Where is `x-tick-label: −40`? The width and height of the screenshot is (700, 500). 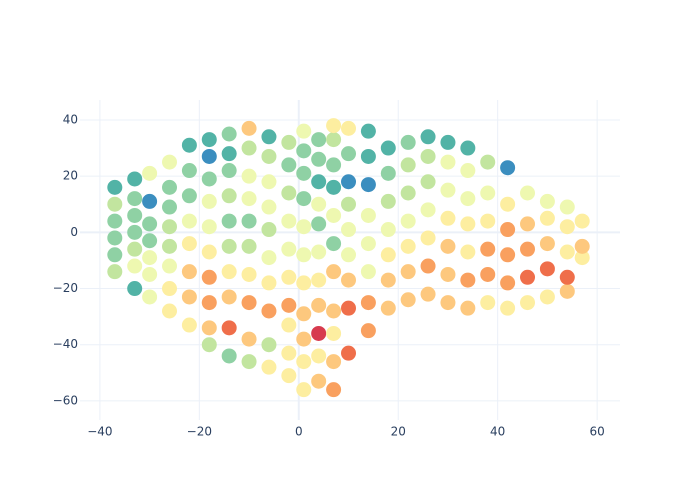 x-tick-label: −40 is located at coordinates (99, 432).